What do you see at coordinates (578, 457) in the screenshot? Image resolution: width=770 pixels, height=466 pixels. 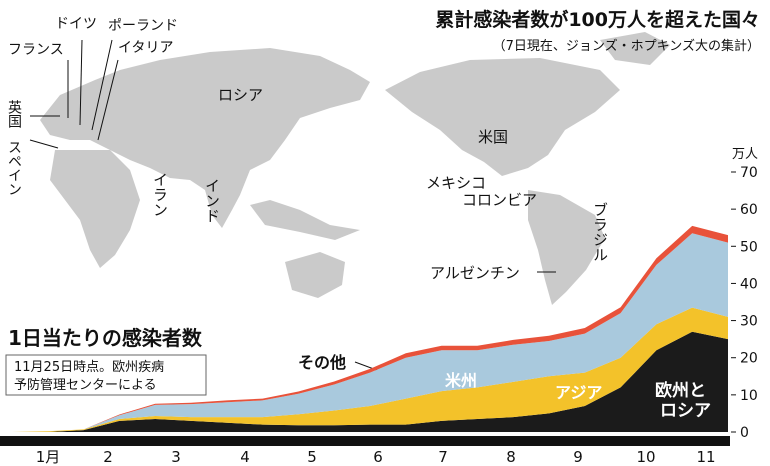 I see `x-tick-label: 9` at bounding box center [578, 457].